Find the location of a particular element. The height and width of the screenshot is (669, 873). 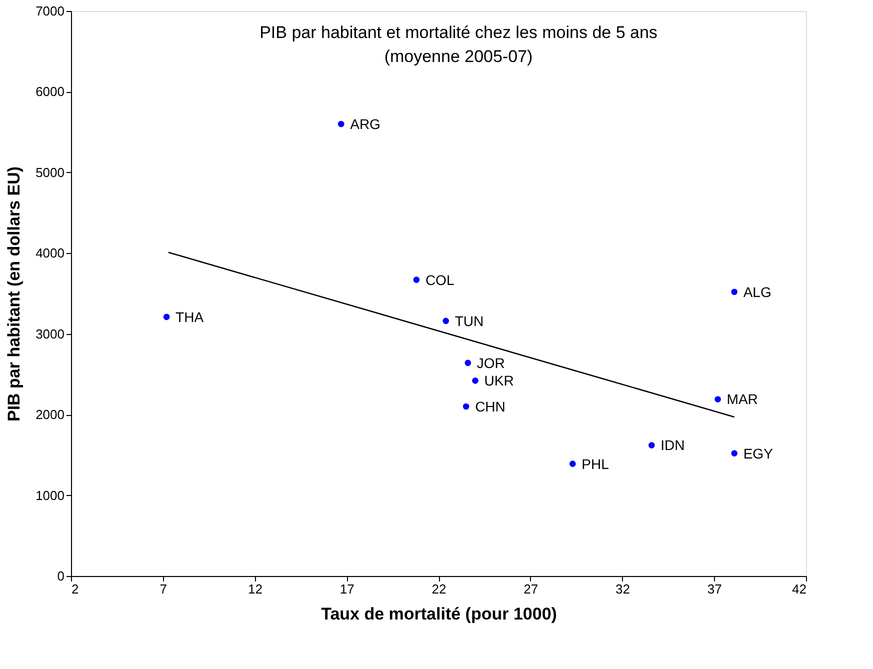

x-tick-label: 27 is located at coordinates (531, 589).